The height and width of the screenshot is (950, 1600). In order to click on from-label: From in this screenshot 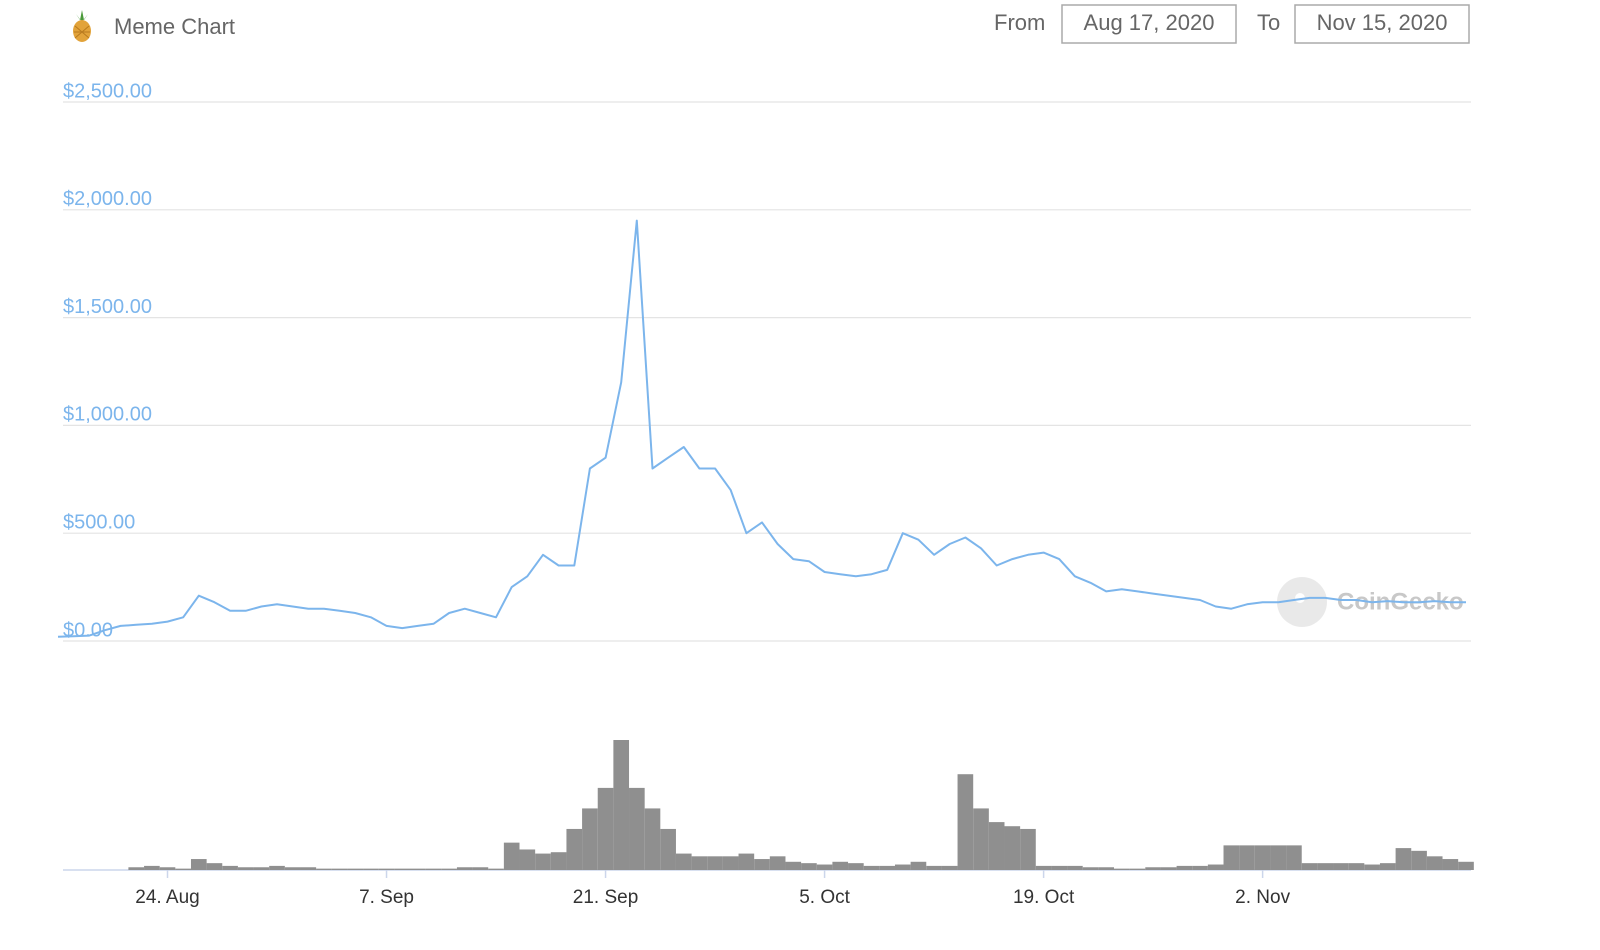, I will do `click(1019, 22)`.